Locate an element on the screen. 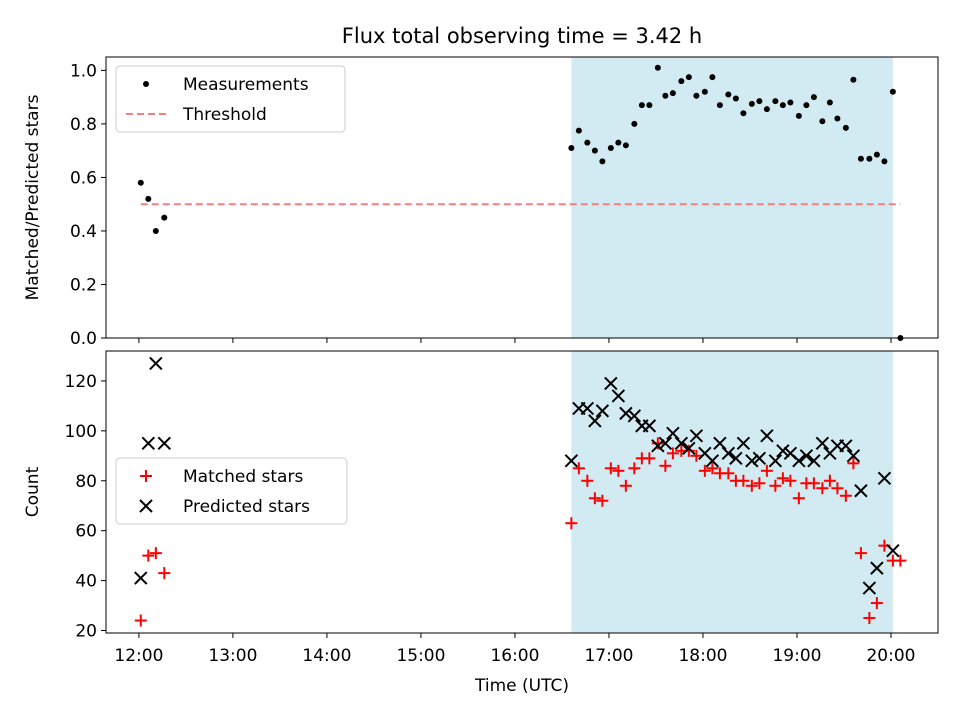 Image resolution: width=960 pixels, height=720 pixels. y-tick-label: 0.6 is located at coordinates (83, 178).